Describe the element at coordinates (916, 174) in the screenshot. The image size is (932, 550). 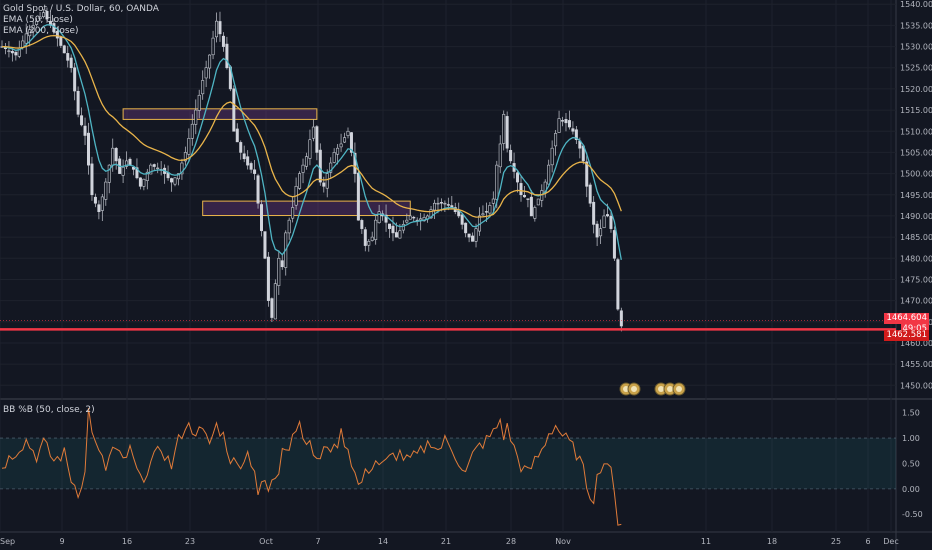
I see `y-tick-label: 1500.00` at that location.